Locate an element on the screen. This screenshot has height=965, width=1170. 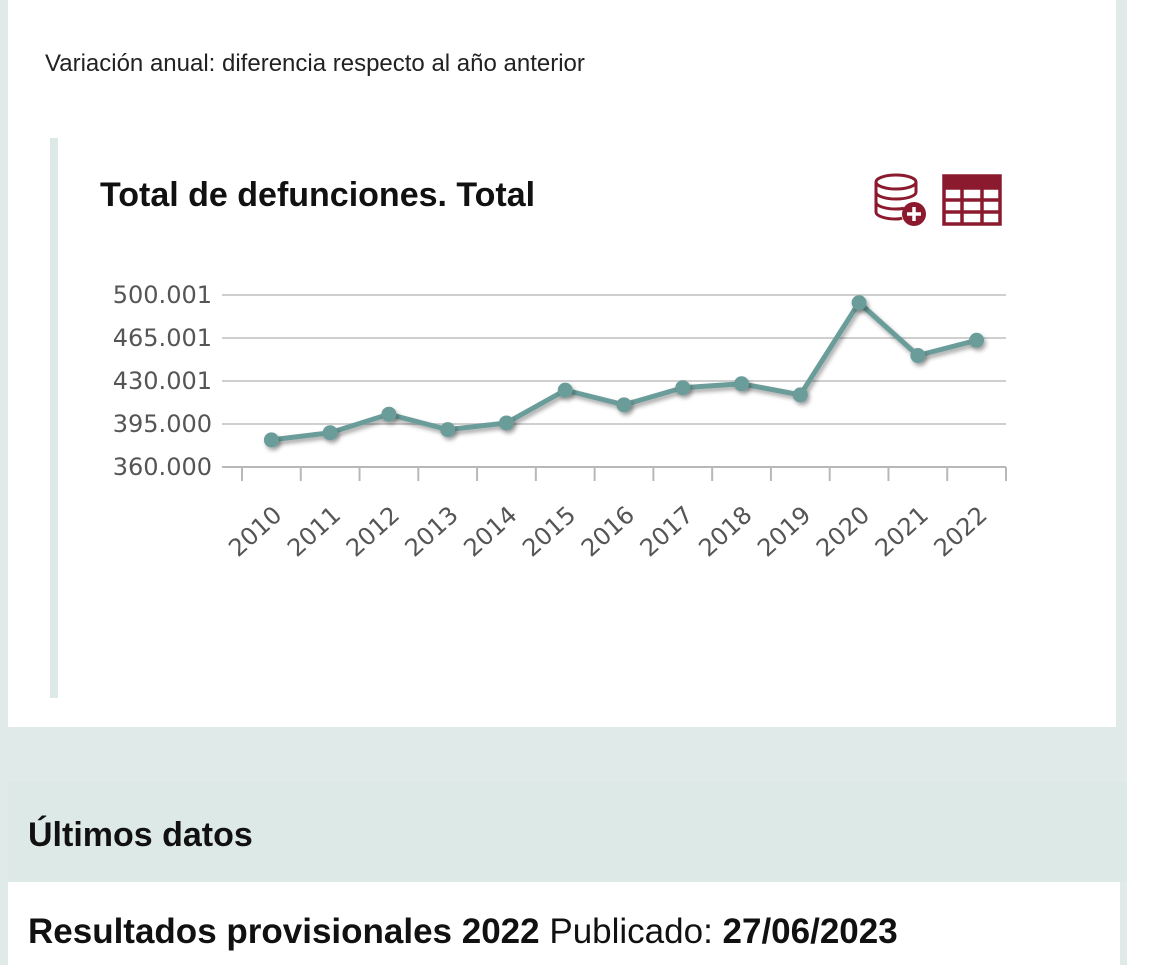
y-tick-label: 360.000 is located at coordinates (162, 467).